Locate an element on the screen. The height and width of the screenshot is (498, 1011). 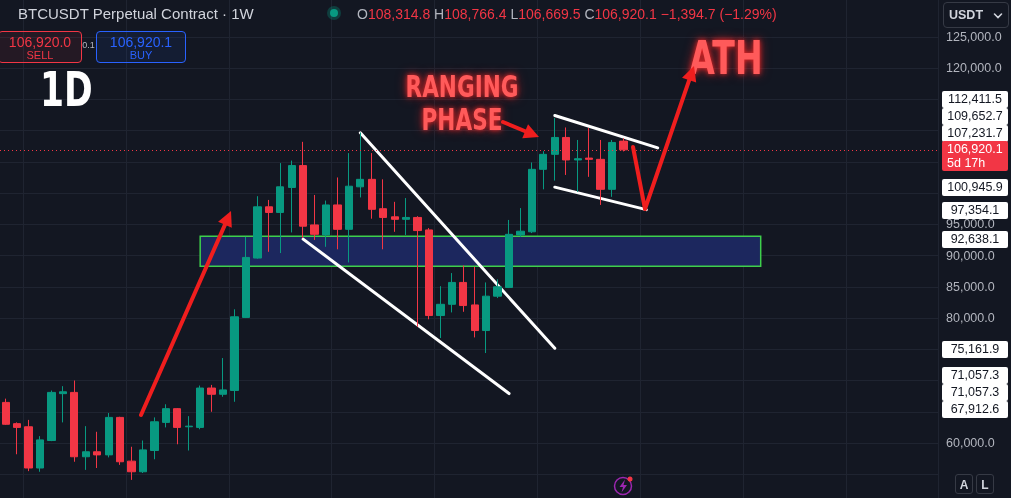
ref-line-label: 106,920.1 5d 17h is located at coordinates (975, 155).